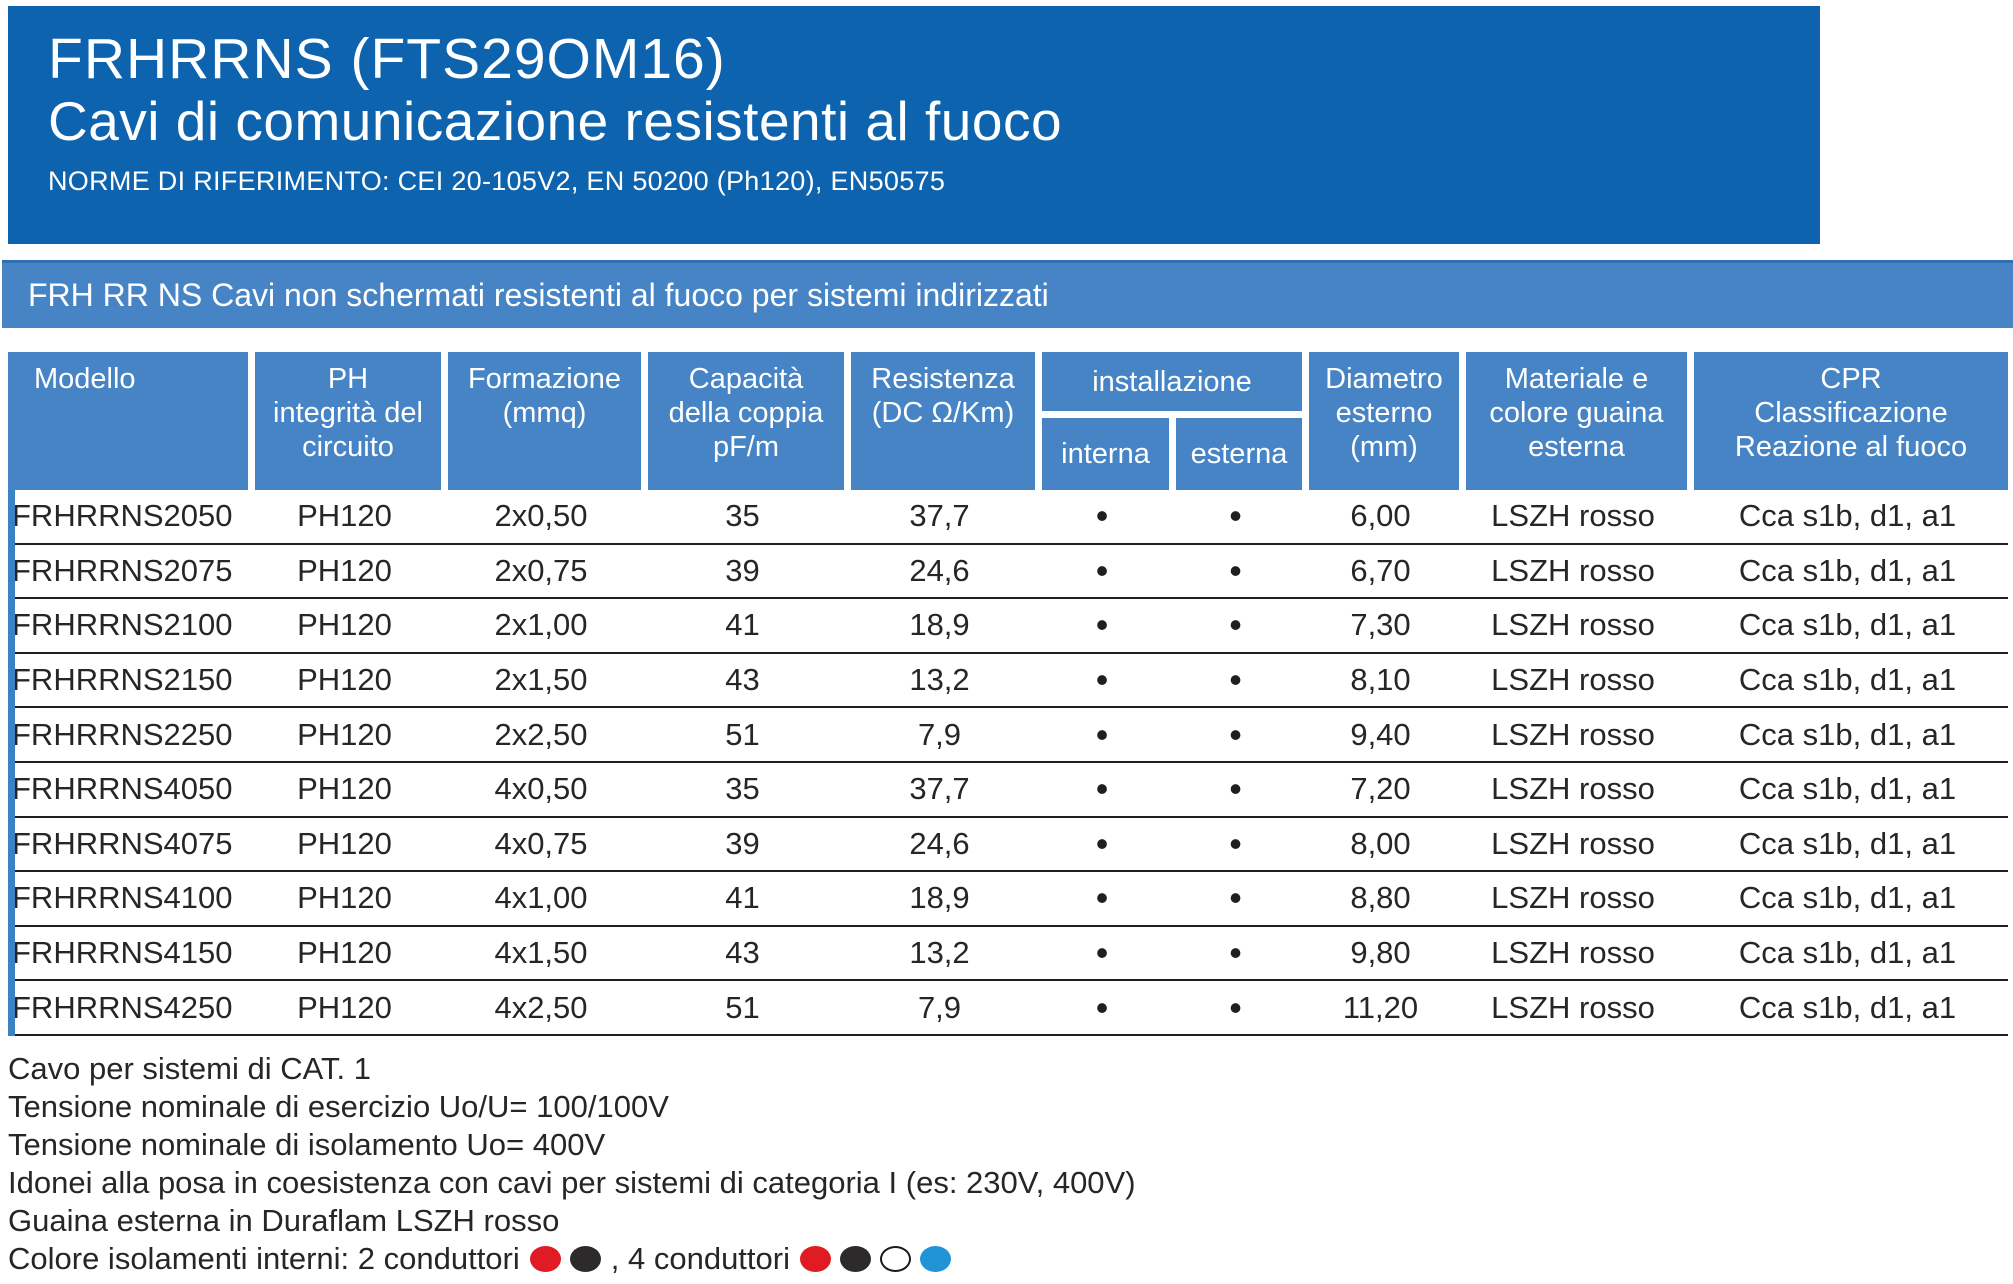 The height and width of the screenshot is (1284, 2013). I want to click on cell-formazione: 4x2,50, so click(541, 1007).